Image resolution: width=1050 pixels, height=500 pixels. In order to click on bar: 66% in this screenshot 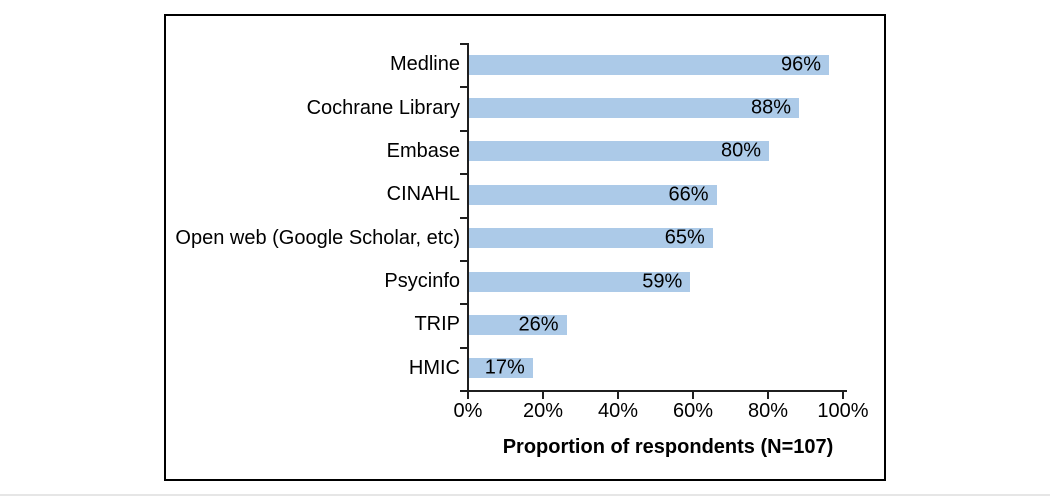, I will do `click(593, 194)`.